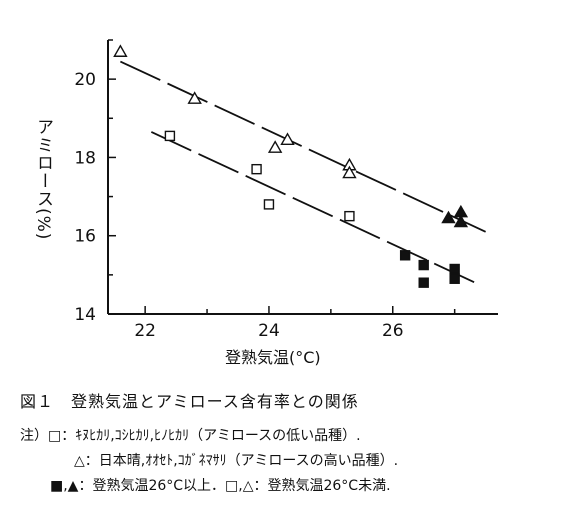 The image size is (584, 512). Describe the element at coordinates (85, 237) in the screenshot. I see `y-tick-label: 16` at that location.